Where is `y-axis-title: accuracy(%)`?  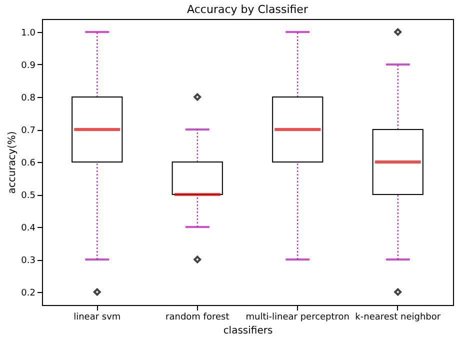 y-axis-title: accuracy(%) is located at coordinates (12, 162).